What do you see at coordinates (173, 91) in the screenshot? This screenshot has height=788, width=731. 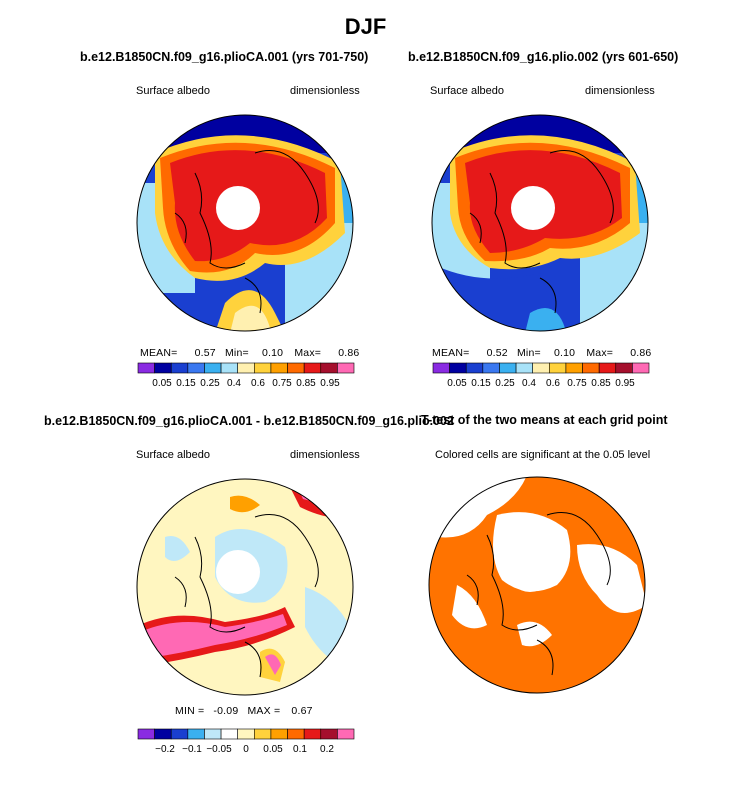 I see `panel1-variable-label: Surface albedo` at bounding box center [173, 91].